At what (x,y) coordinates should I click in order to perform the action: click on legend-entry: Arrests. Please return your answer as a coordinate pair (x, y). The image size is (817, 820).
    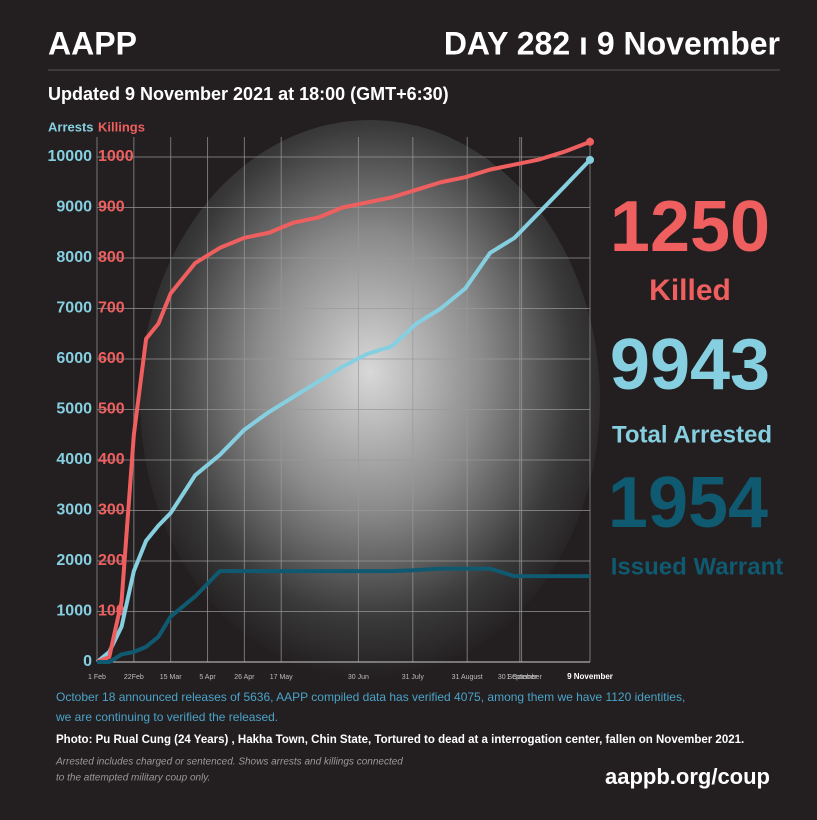
    Looking at the image, I should click on (71, 126).